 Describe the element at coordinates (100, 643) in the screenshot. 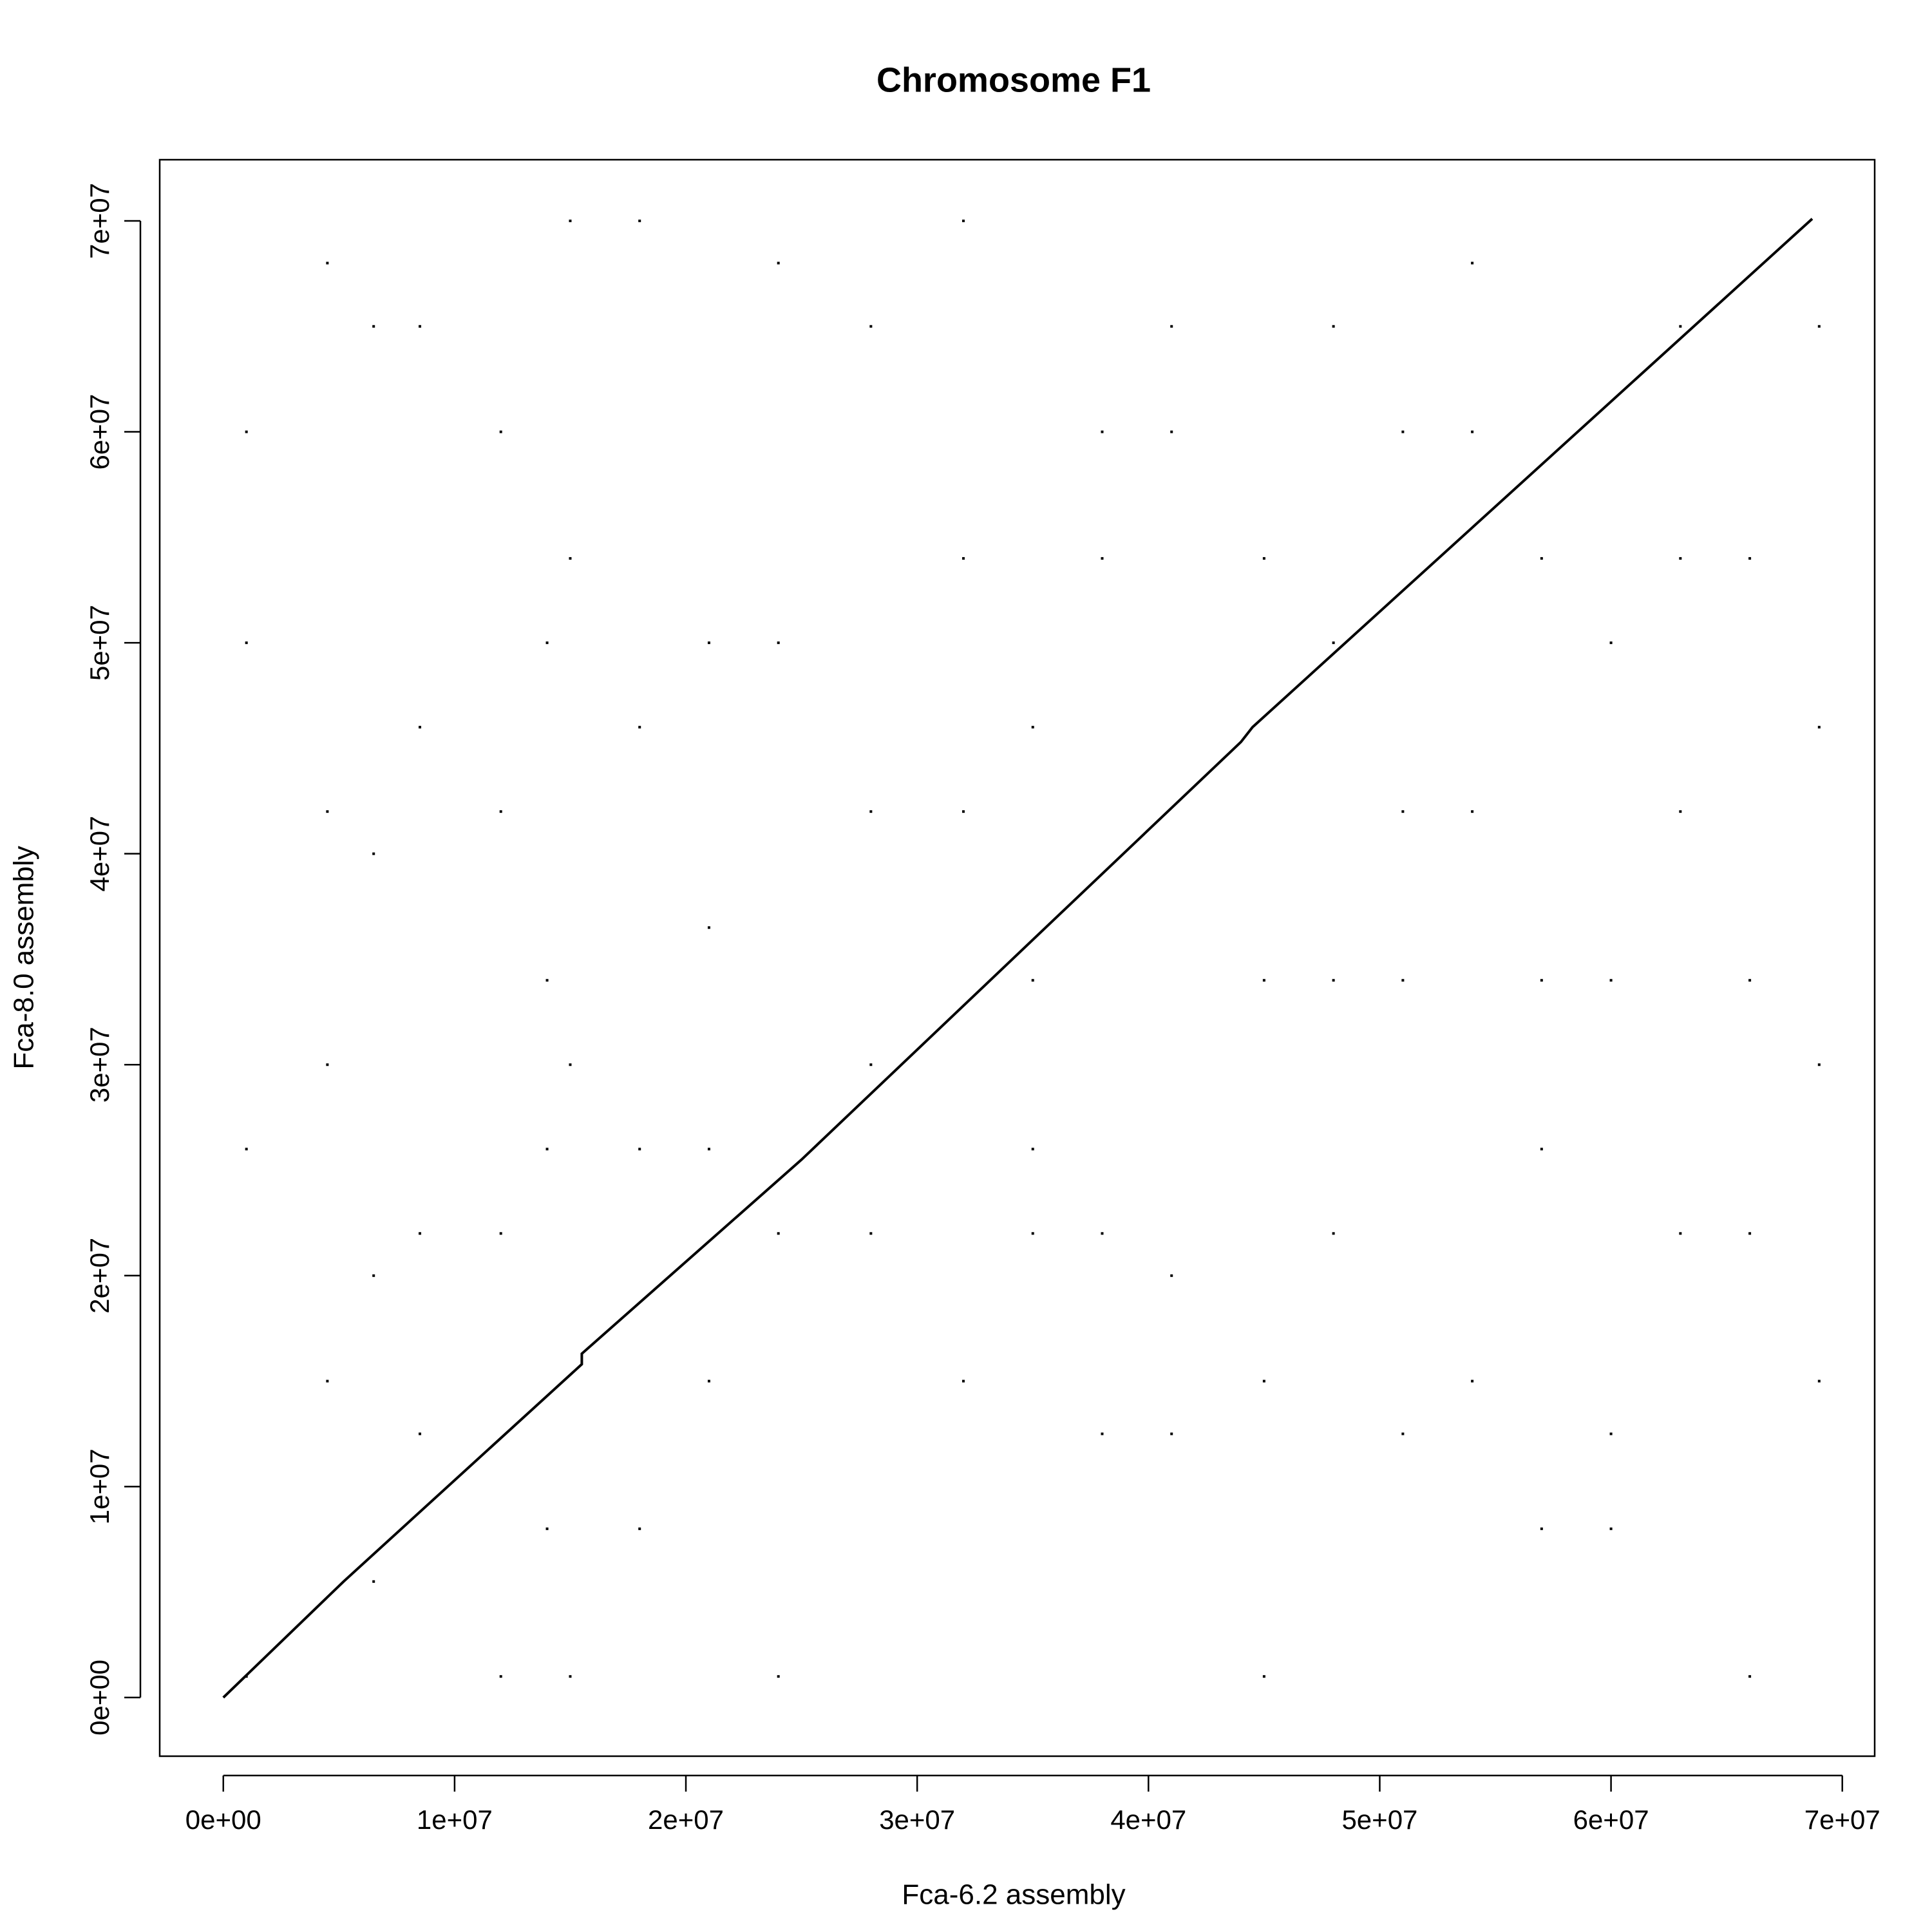

I see `y-tick-label: 5e+07` at that location.